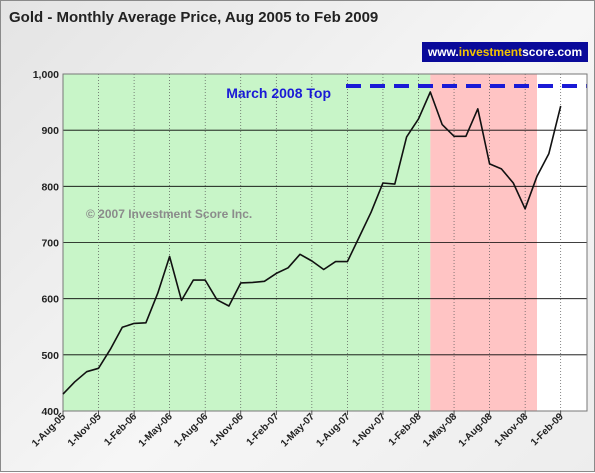 Image resolution: width=595 pixels, height=473 pixels. What do you see at coordinates (191, 430) in the screenshot?
I see `x-tick-label: 1-Aug-06` at bounding box center [191, 430].